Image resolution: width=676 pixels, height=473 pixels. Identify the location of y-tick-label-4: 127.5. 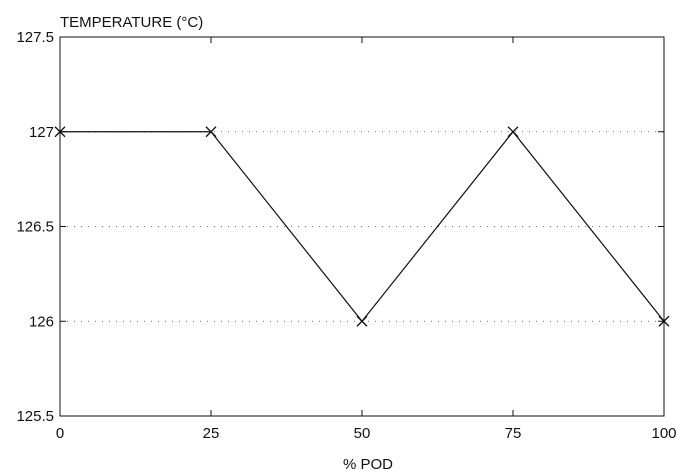
(35, 37).